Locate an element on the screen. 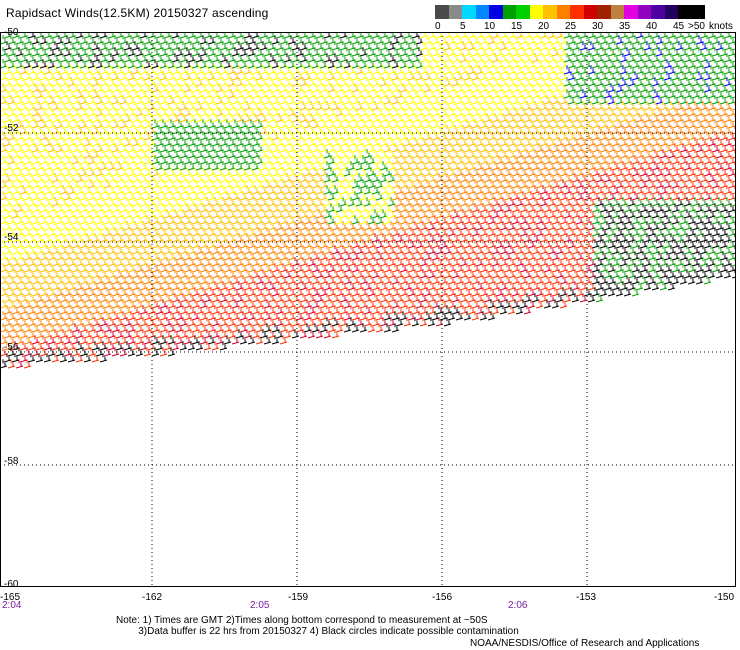  time-label-0204: 2:04 is located at coordinates (12, 605).